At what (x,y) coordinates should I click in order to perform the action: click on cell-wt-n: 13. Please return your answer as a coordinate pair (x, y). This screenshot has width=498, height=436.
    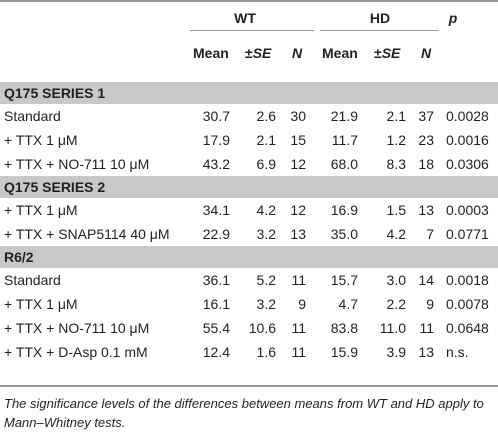
    Looking at the image, I should click on (298, 234).